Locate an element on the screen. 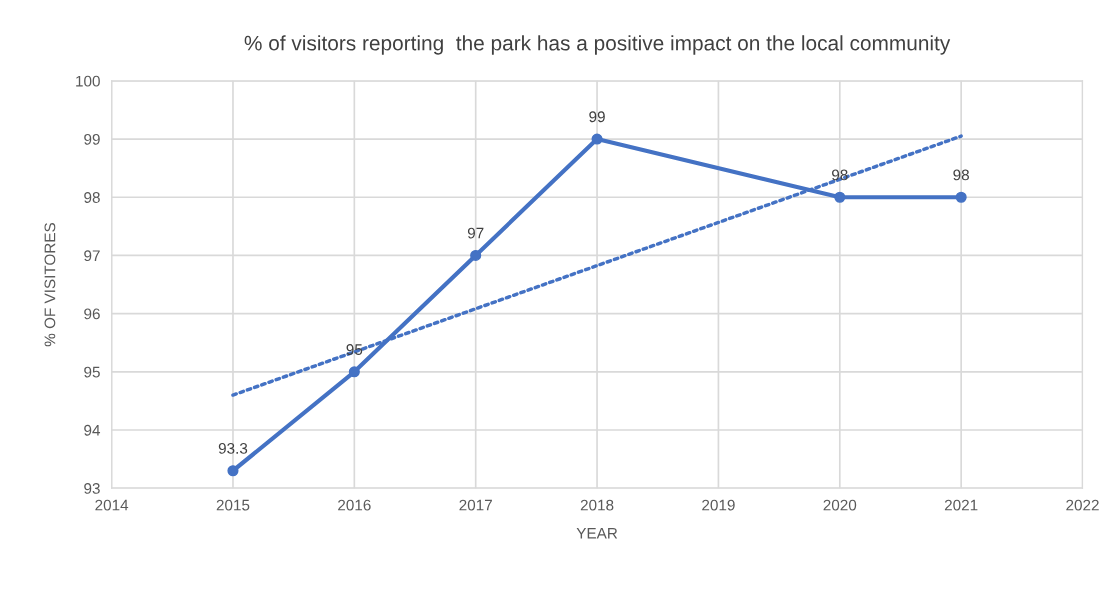  x-axis-title: YEAR is located at coordinates (597, 533).